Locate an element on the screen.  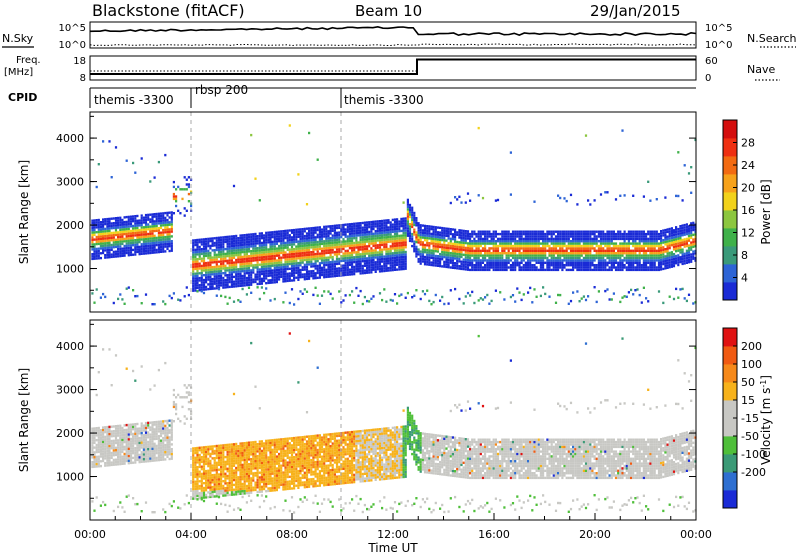
date-title: 29/Jan/2015 is located at coordinates (635, 11).